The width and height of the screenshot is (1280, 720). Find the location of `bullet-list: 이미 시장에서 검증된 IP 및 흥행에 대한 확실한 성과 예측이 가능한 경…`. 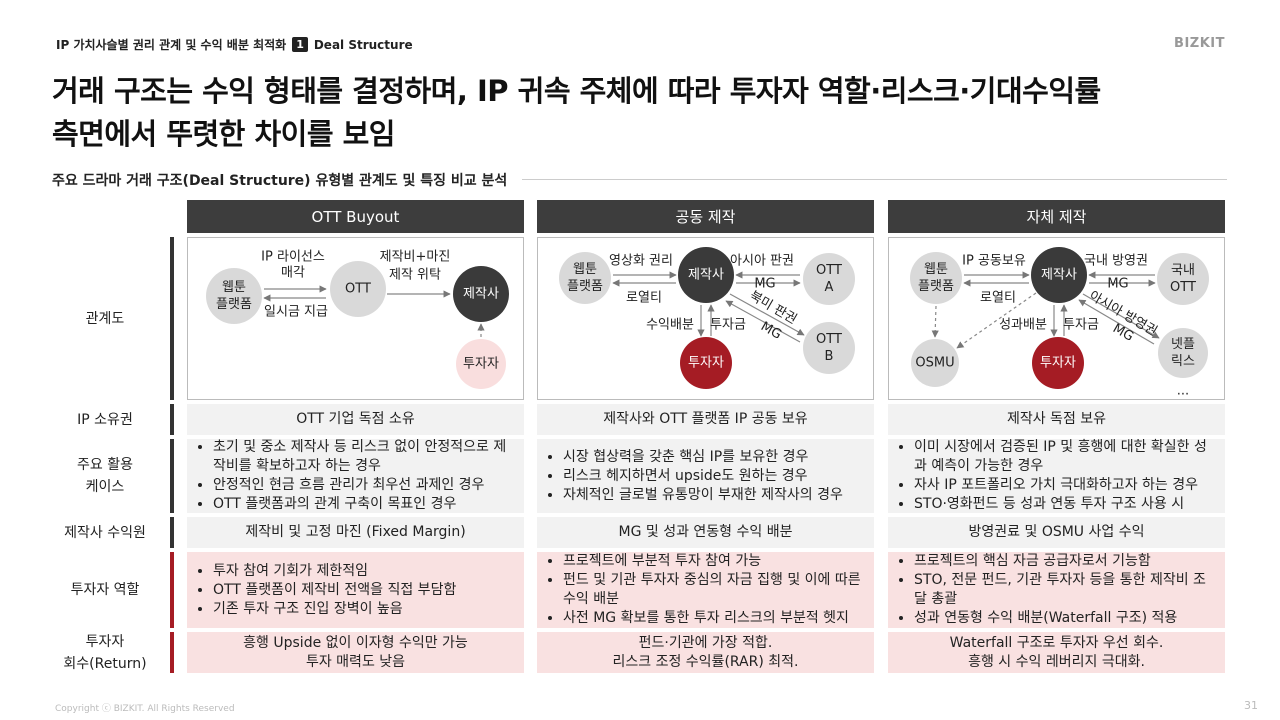

bullet-list: 이미 시장에서 검증된 IP 및 흥행에 대한 확실한 성과 예측이 가능한 경… is located at coordinates (1056, 476).